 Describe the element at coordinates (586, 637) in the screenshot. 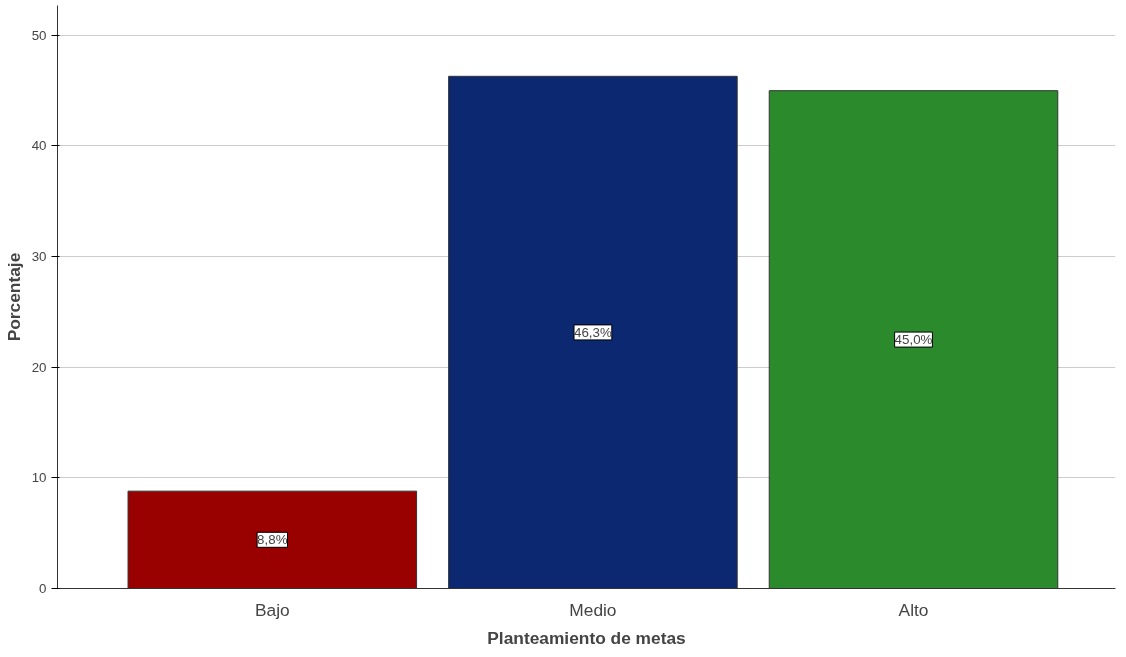

I see `x-axis-title: Planteamiento de metas` at that location.